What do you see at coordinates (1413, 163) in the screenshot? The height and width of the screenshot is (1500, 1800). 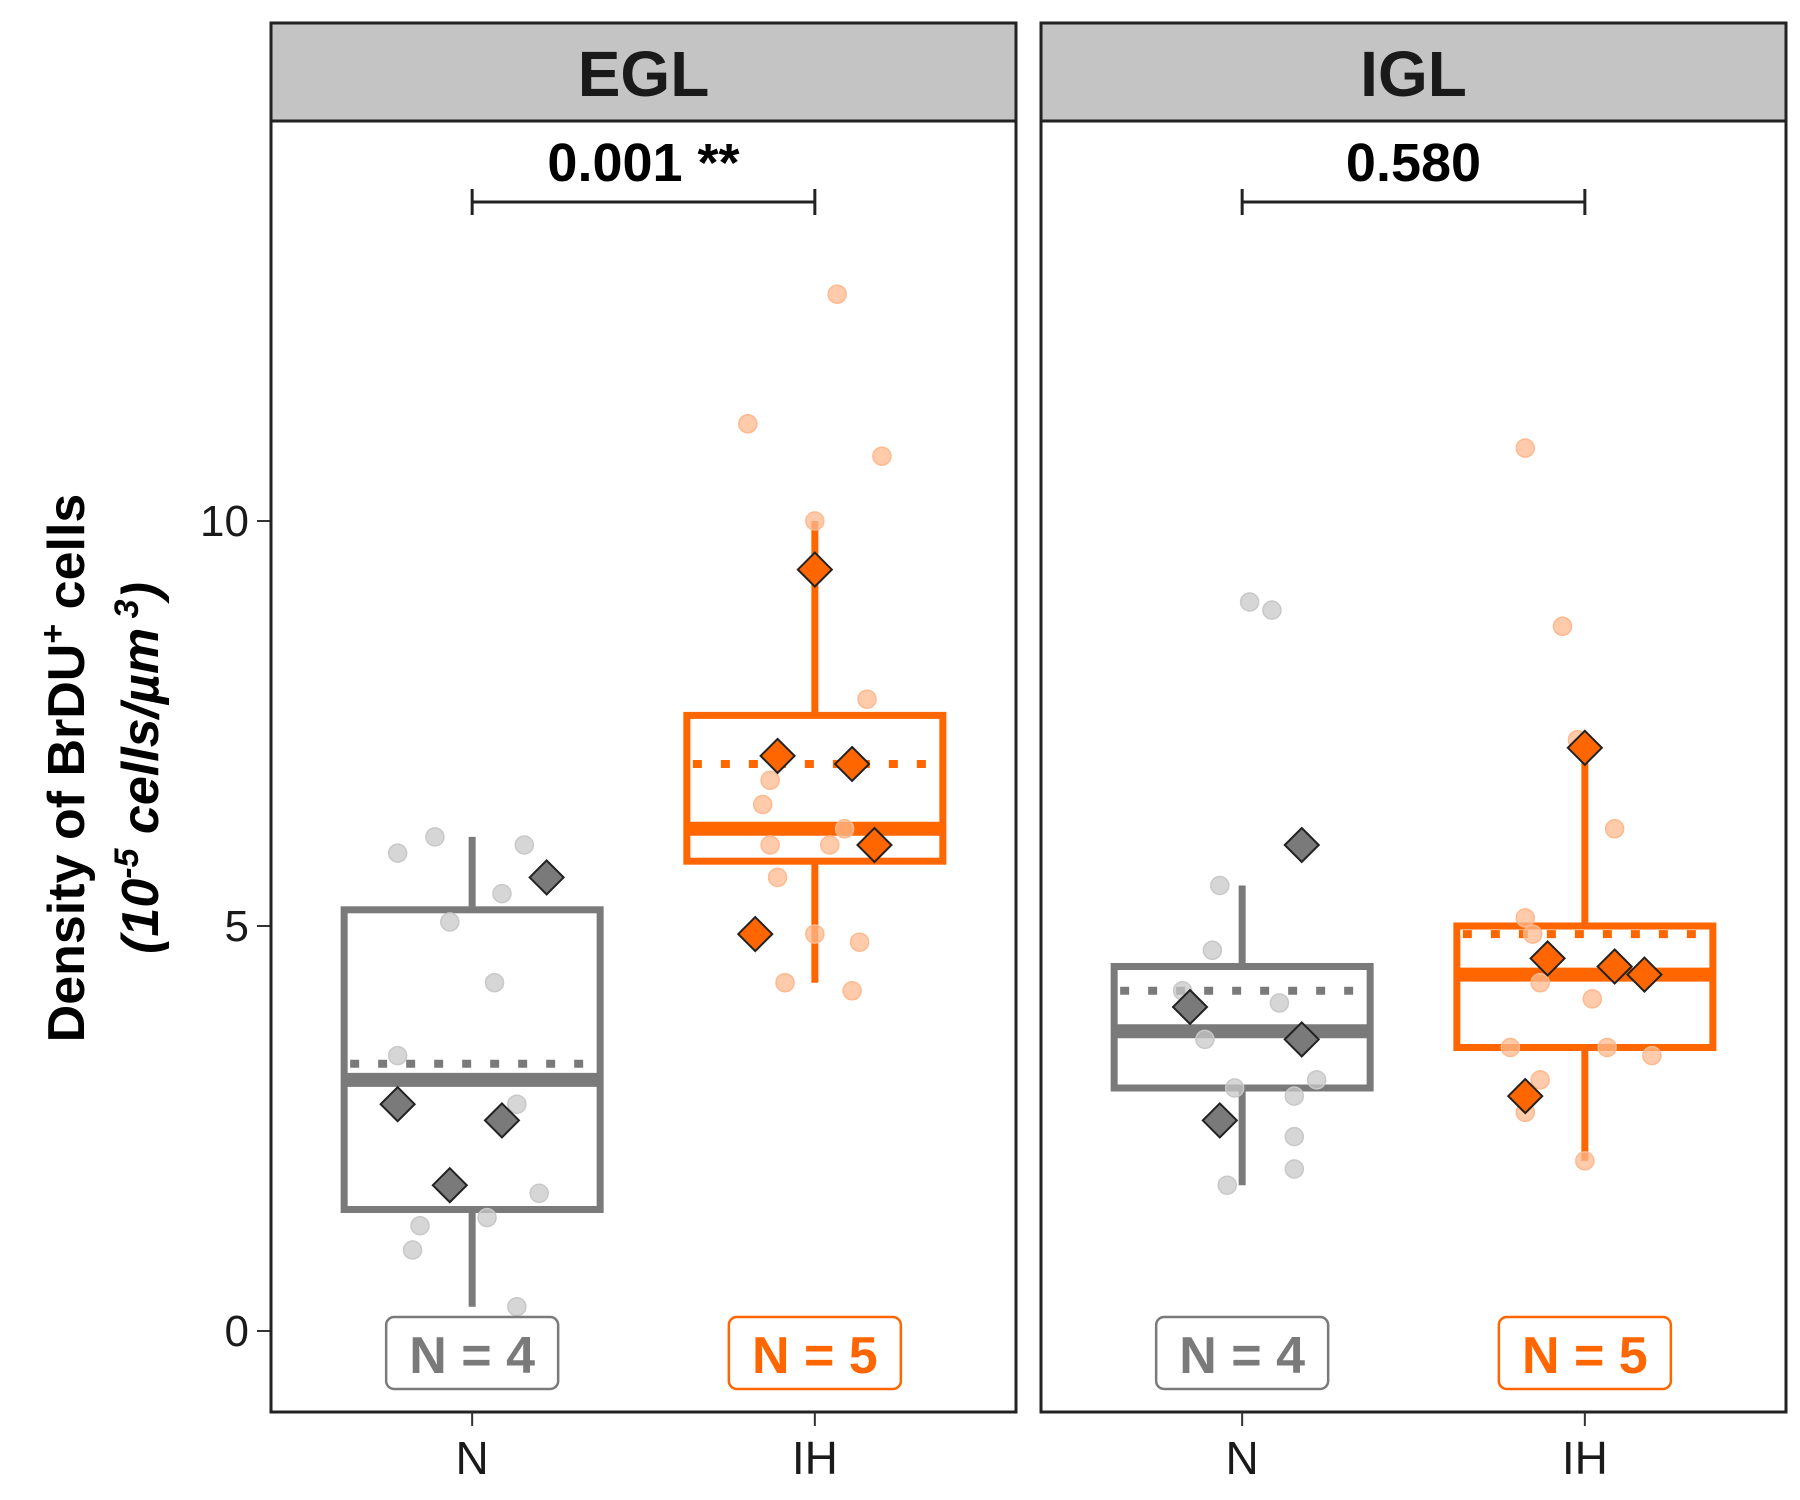 I see `p-value-label: 0.580` at bounding box center [1413, 163].